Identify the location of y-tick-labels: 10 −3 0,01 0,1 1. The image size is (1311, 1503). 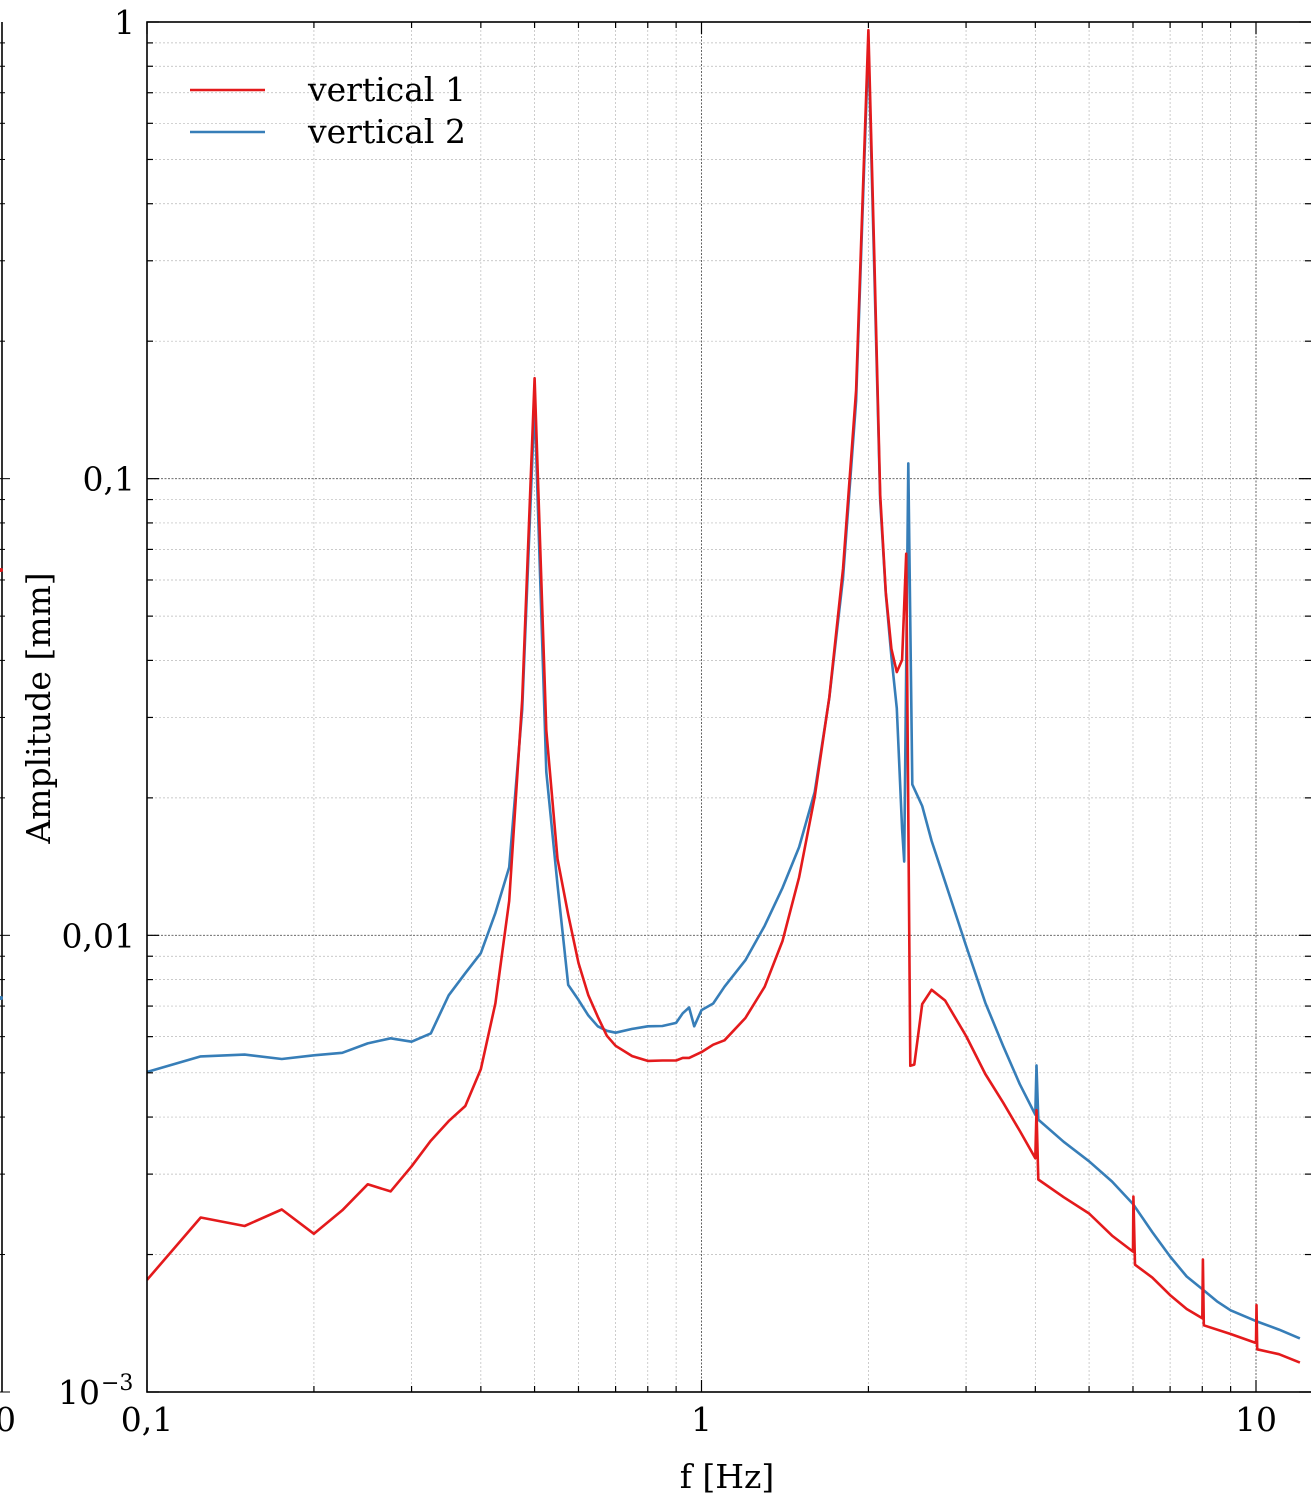
(96, 707).